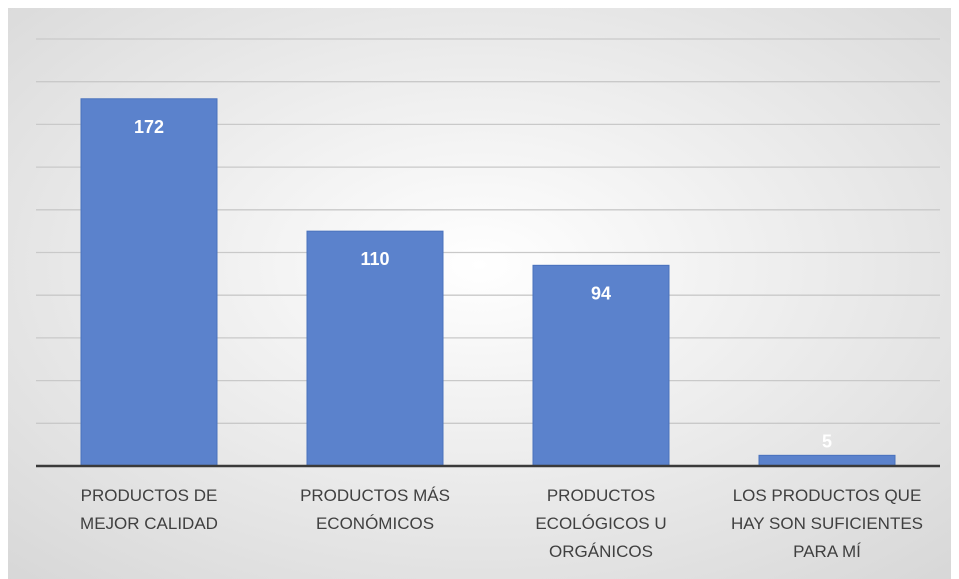 The width and height of the screenshot is (959, 579). I want to click on category-label-line: MEJOR CALIDAD, so click(149, 523).